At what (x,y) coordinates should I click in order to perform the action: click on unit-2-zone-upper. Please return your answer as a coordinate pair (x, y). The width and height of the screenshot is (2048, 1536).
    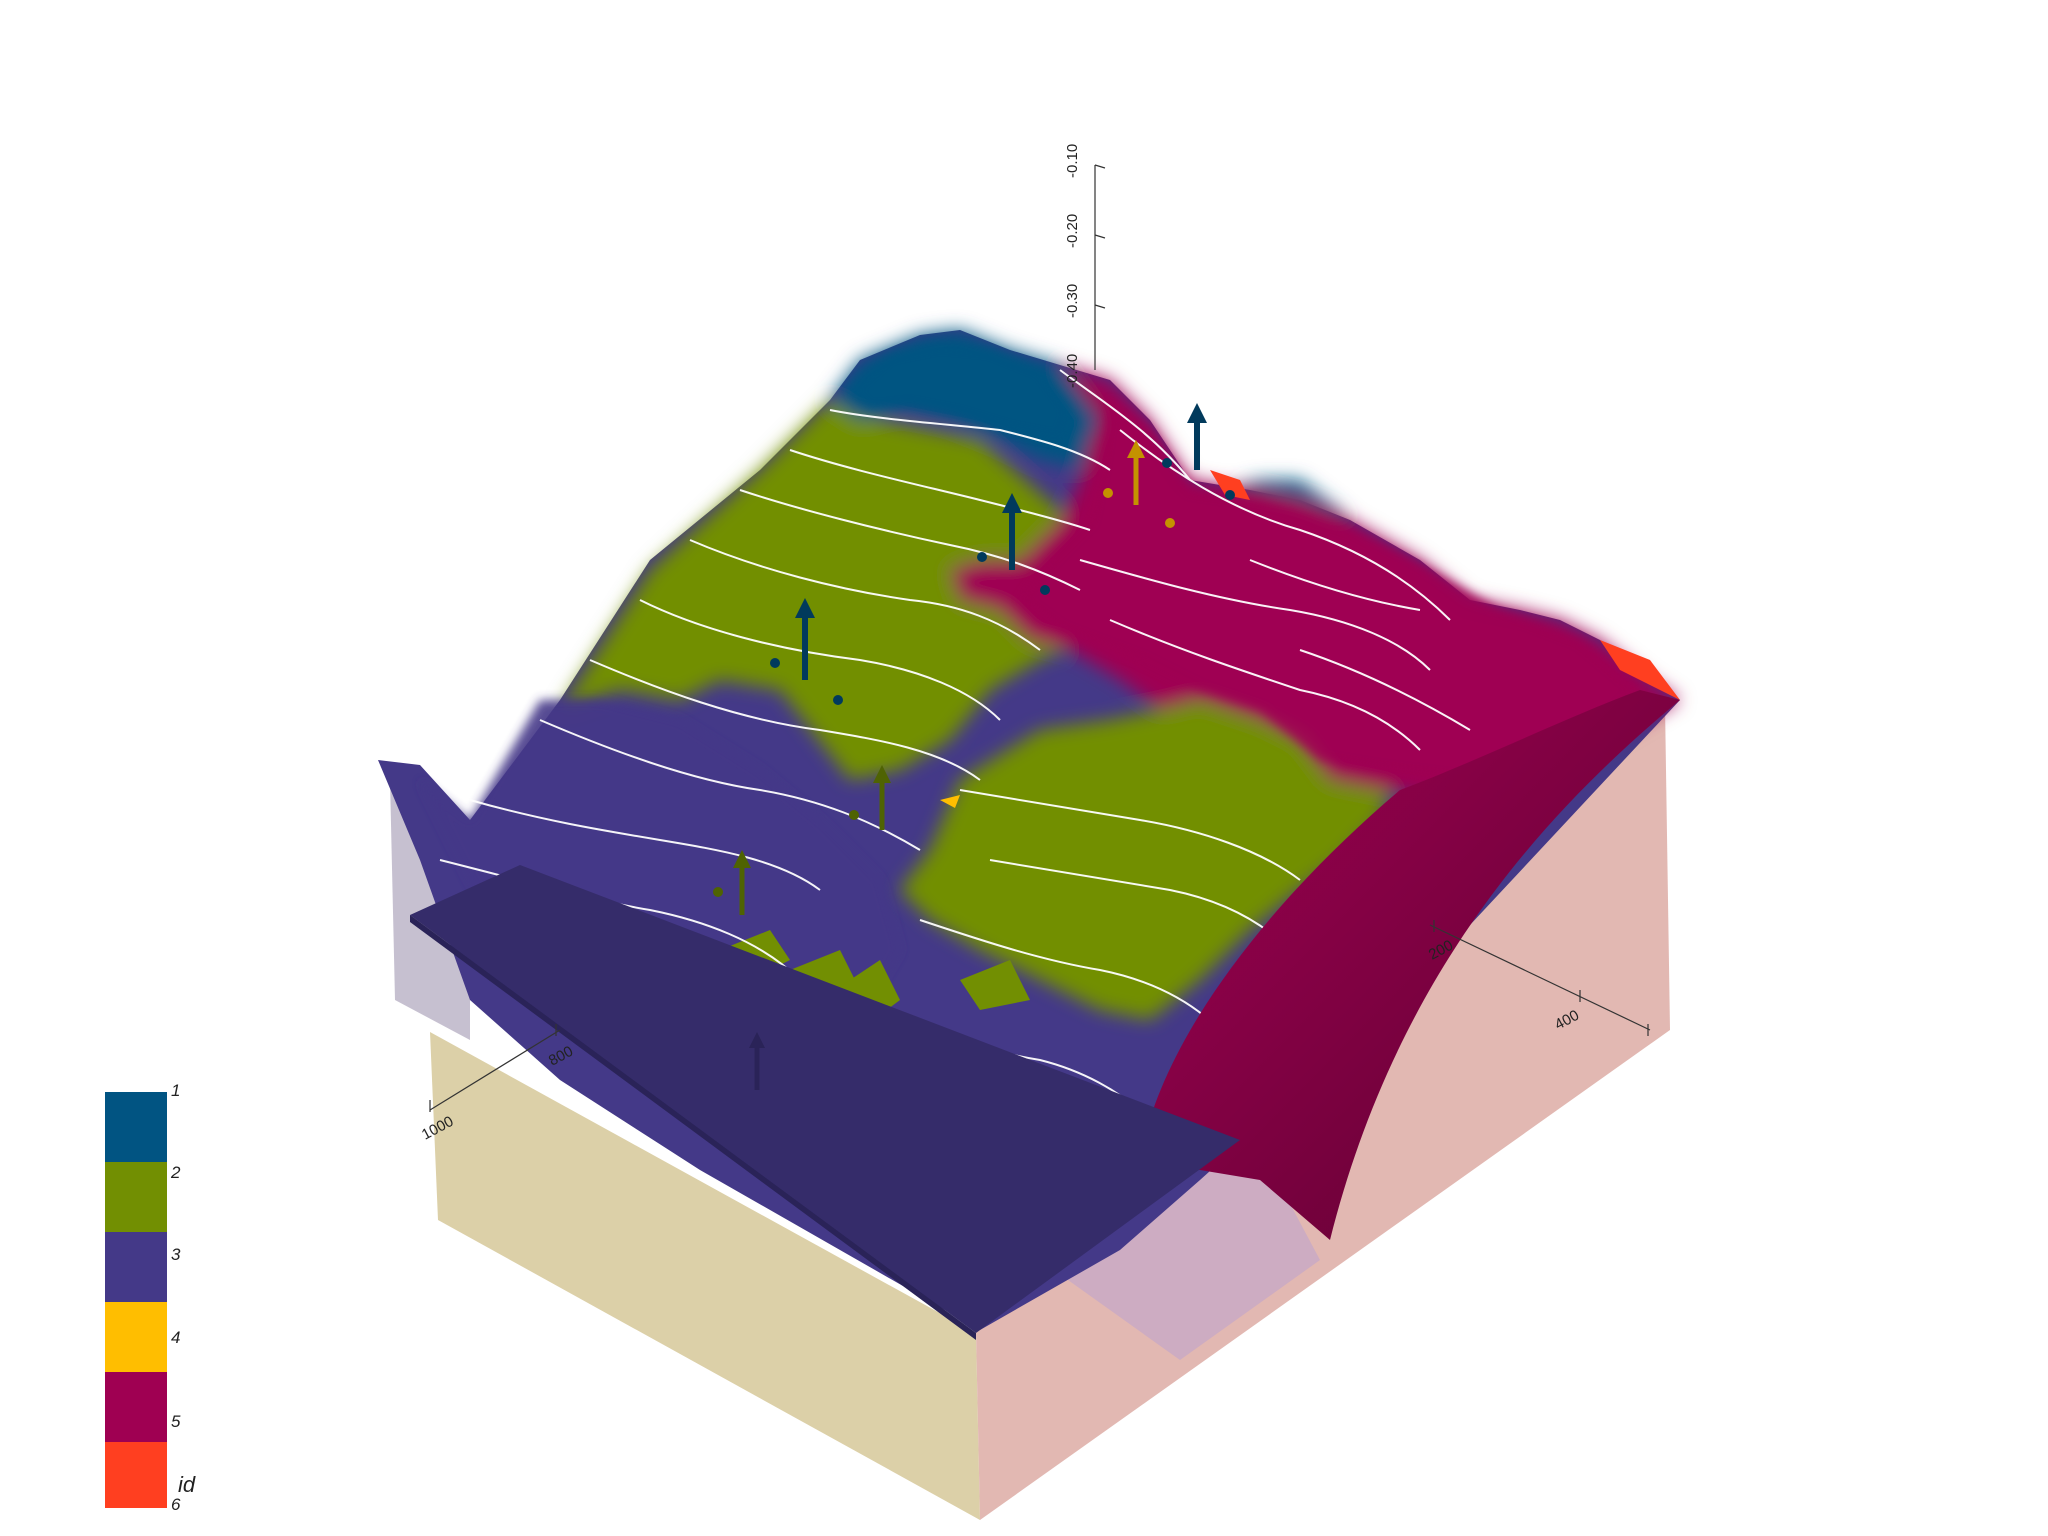
    Looking at the image, I should click on (840, 590).